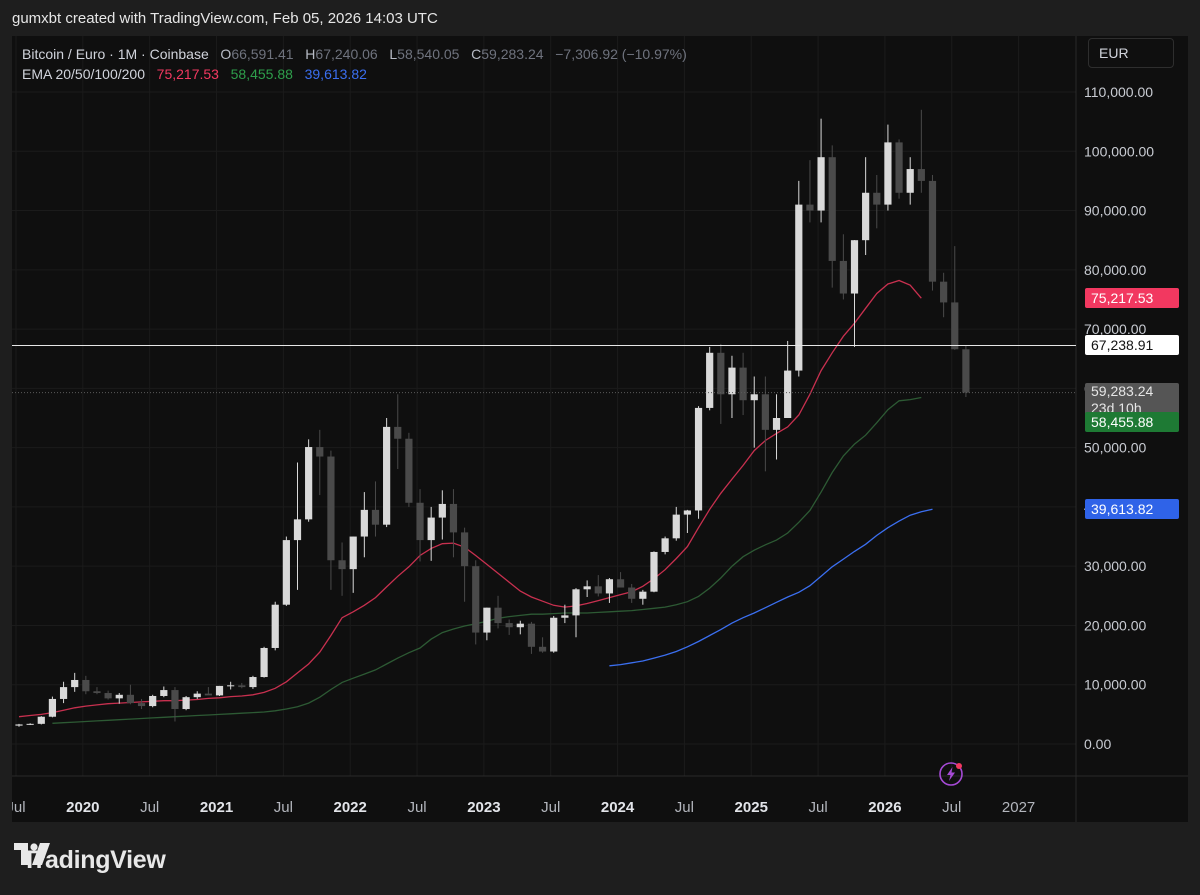 This screenshot has width=1200, height=895. Describe the element at coordinates (1118, 92) in the screenshot. I see `y-tick-label: 110,000.00` at that location.